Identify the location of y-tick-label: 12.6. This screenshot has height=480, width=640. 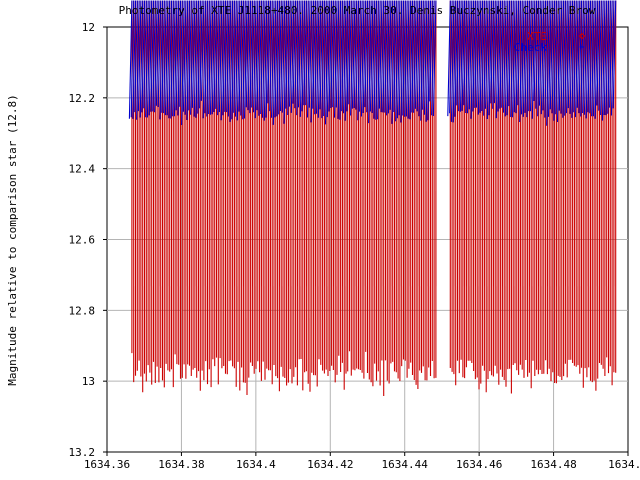
(82, 240).